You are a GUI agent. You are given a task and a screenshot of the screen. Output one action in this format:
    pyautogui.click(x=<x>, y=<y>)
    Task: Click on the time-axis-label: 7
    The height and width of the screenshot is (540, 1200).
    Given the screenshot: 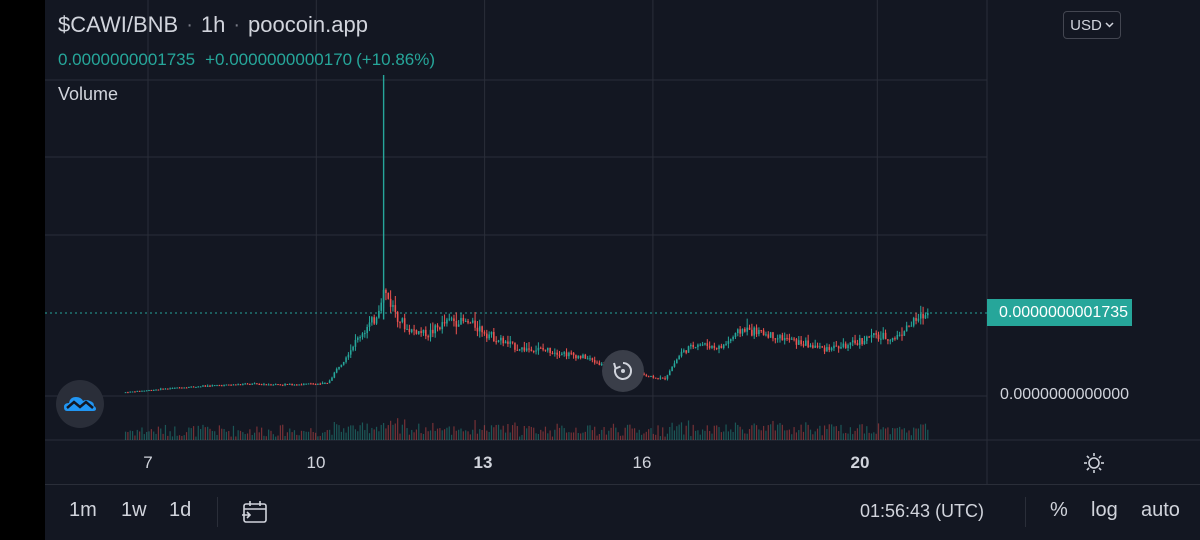 What is the action you would take?
    pyautogui.click(x=148, y=462)
    